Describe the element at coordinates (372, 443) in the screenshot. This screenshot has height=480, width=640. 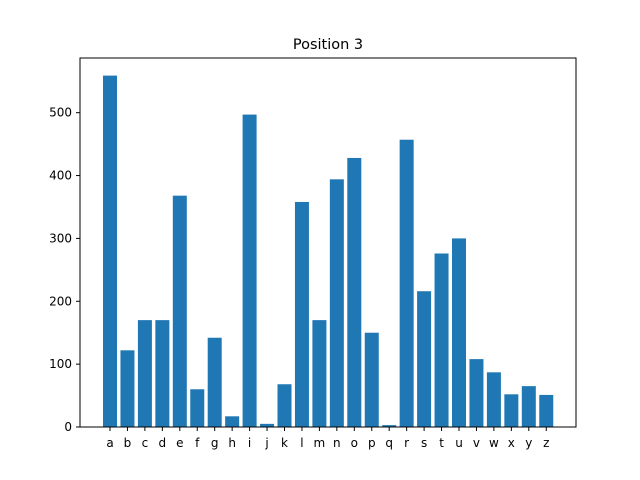
I see `x-tick-label: p` at that location.